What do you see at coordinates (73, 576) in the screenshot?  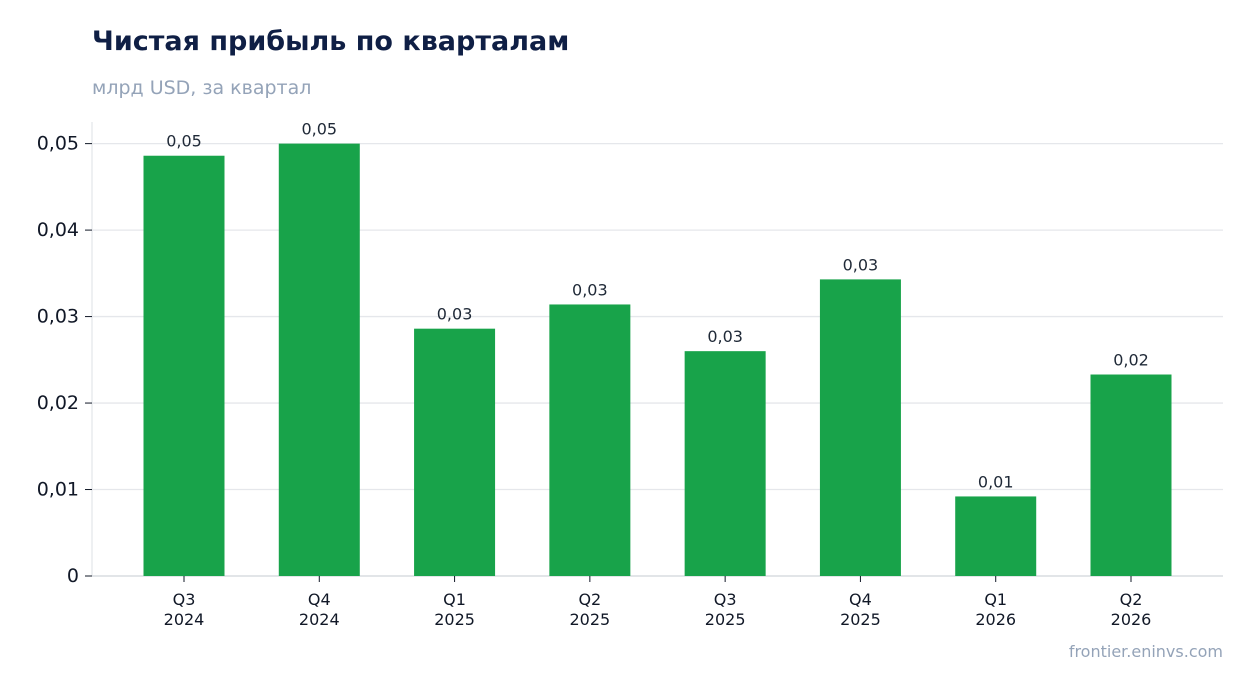 I see `y-tick-label: 0` at bounding box center [73, 576].